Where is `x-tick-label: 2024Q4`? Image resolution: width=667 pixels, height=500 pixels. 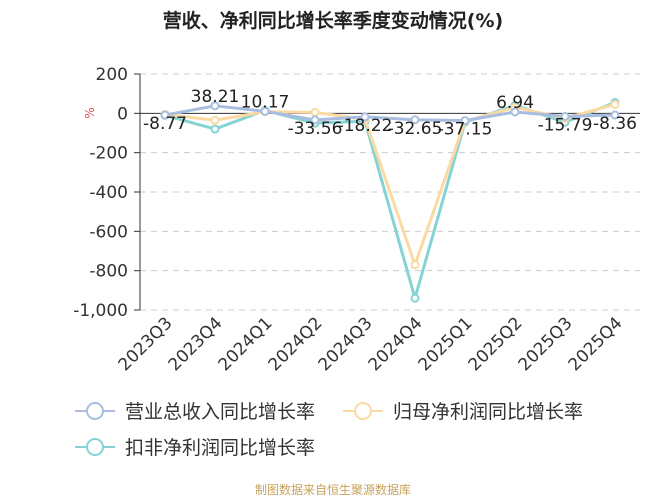
x-tick-label: 2024Q4 is located at coordinates (396, 344).